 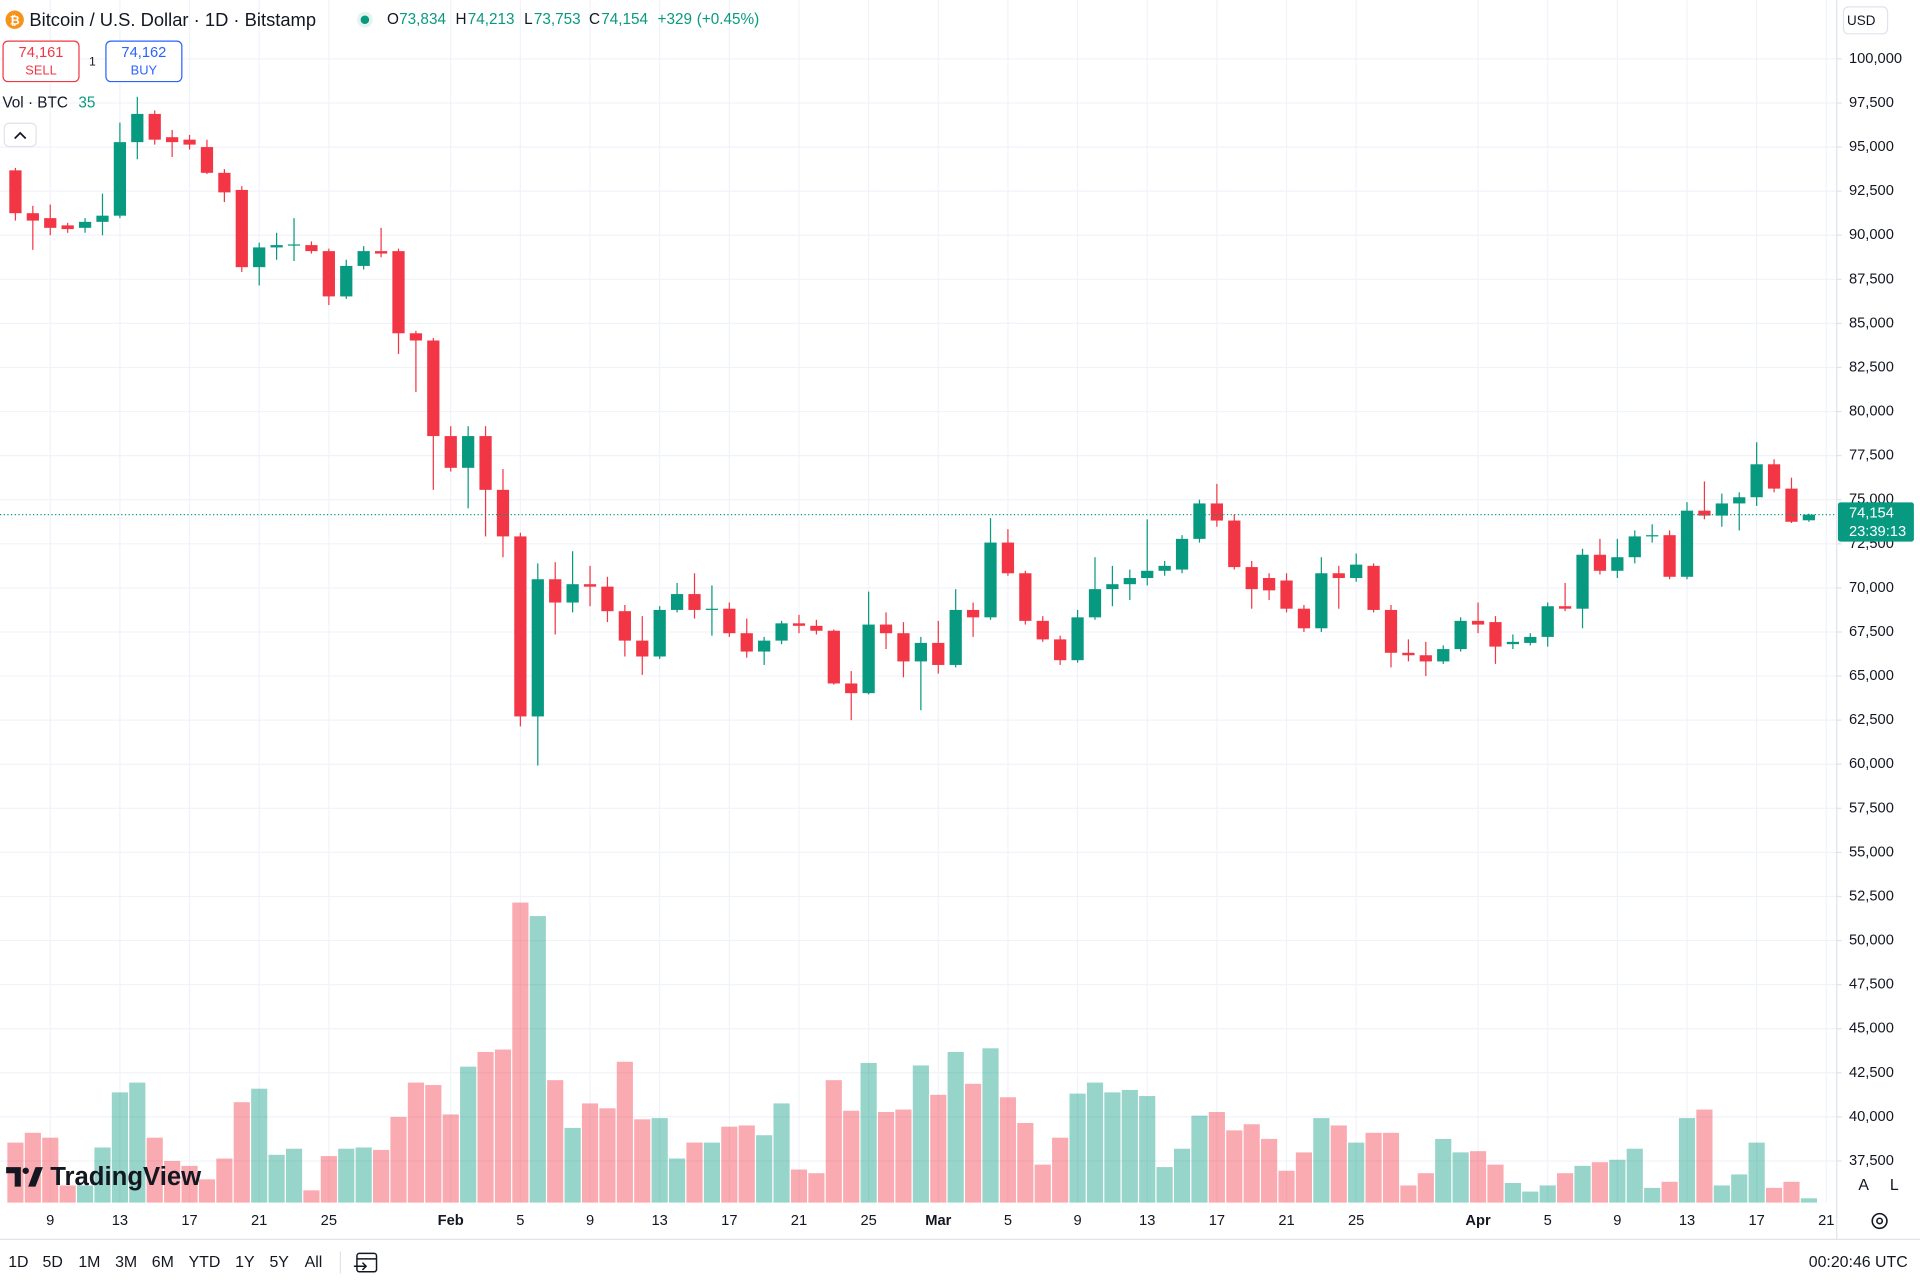 I want to click on collapse-button, so click(x=20, y=135).